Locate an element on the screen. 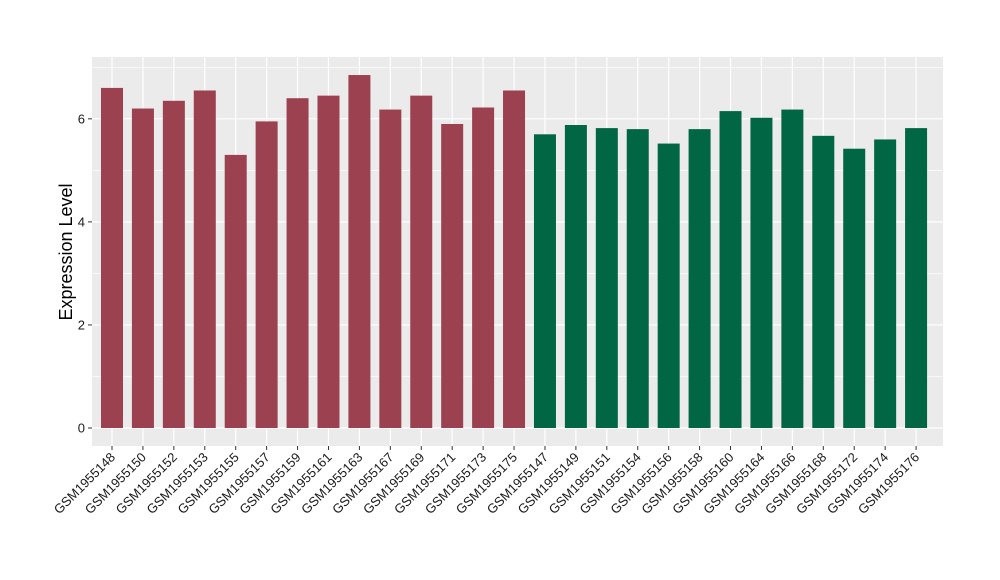 The image size is (1000, 580). y-axis: 0 2 4 6 is located at coordinates (85, 273).